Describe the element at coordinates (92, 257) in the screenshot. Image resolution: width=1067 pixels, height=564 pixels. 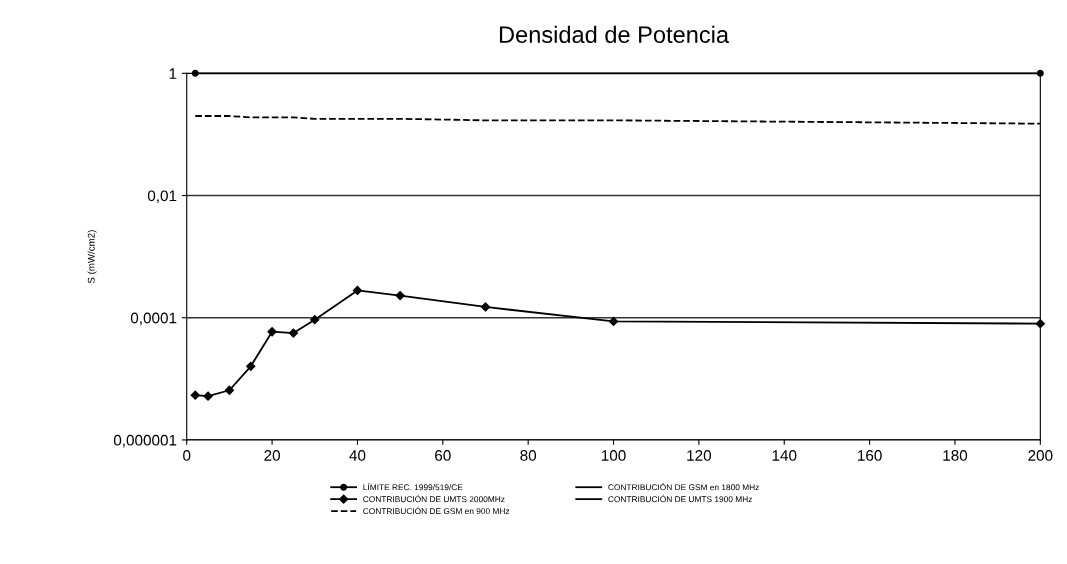
I see `y-axis-title: S (mW/cm2)` at that location.